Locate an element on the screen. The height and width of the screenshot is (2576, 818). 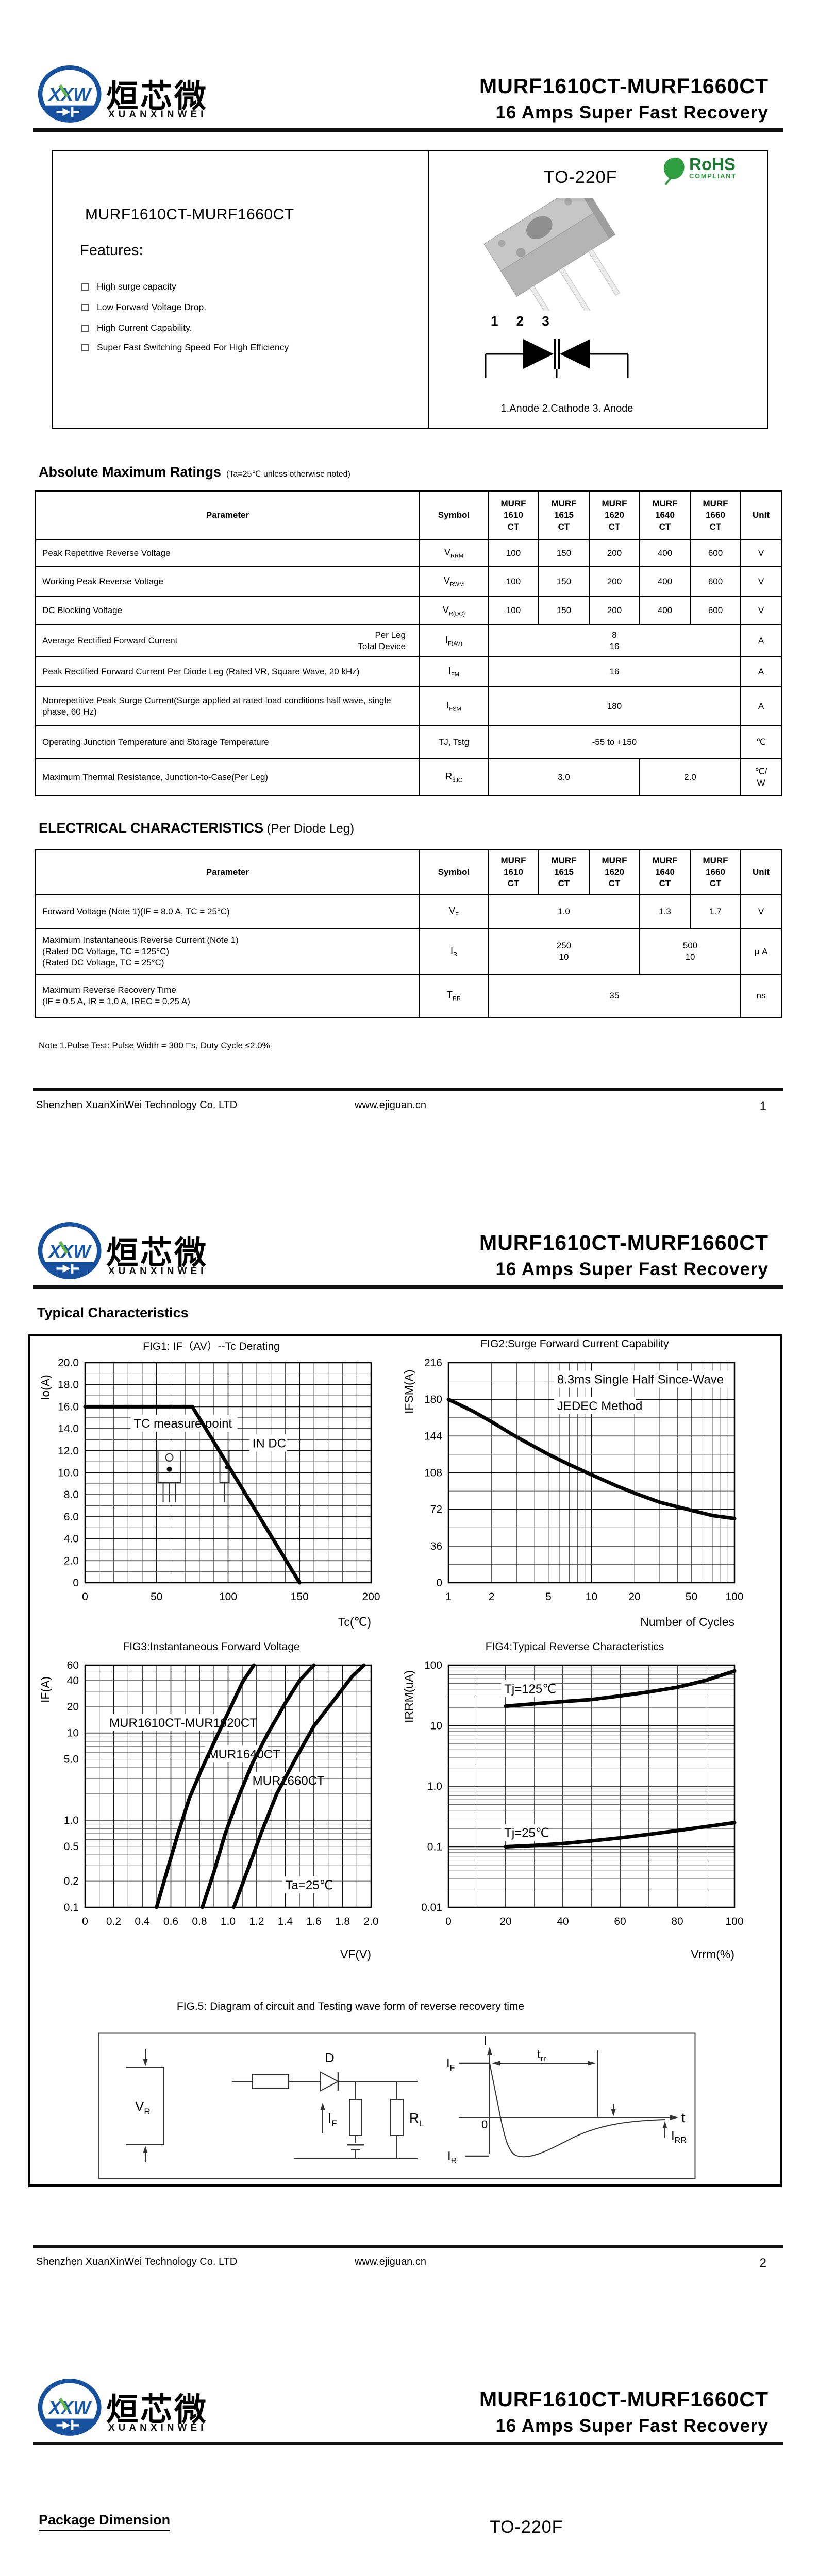
x-tick: 10 is located at coordinates (591, 1597).